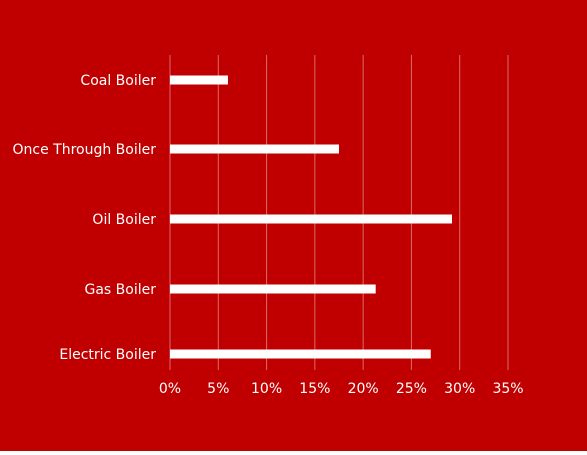 The height and width of the screenshot is (455, 587). I want to click on category-label: Once Through Boiler, so click(85, 150).